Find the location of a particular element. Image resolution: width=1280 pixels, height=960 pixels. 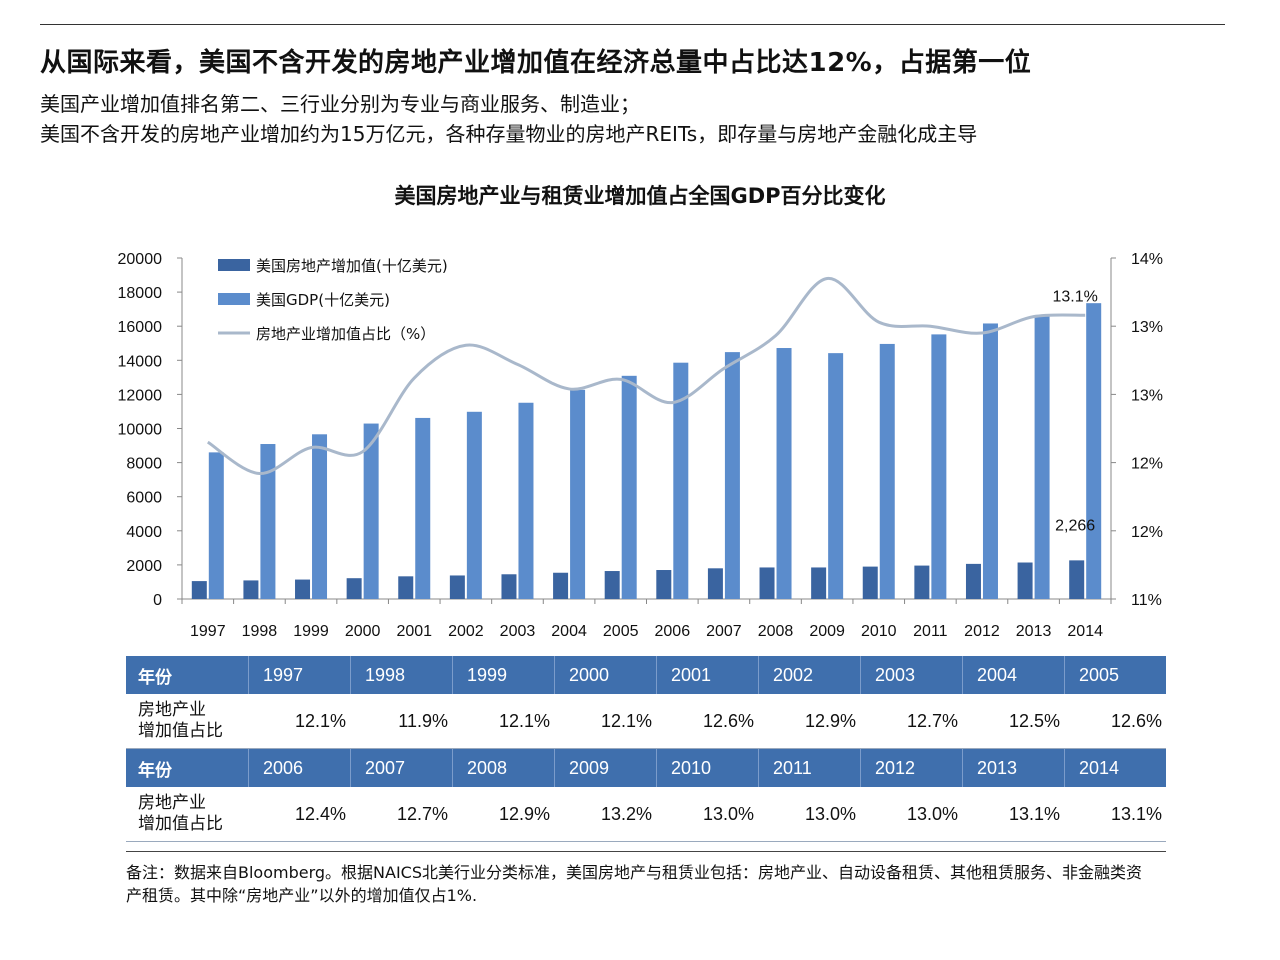

table-year: 2001 is located at coordinates (707, 675).